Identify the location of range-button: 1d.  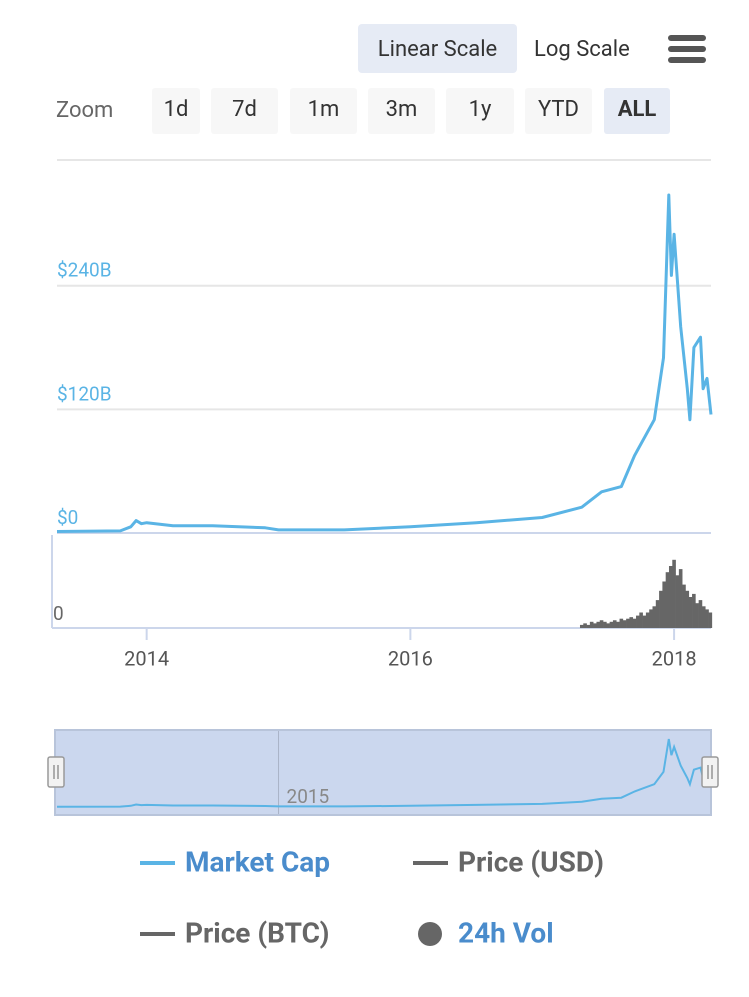
(176, 109).